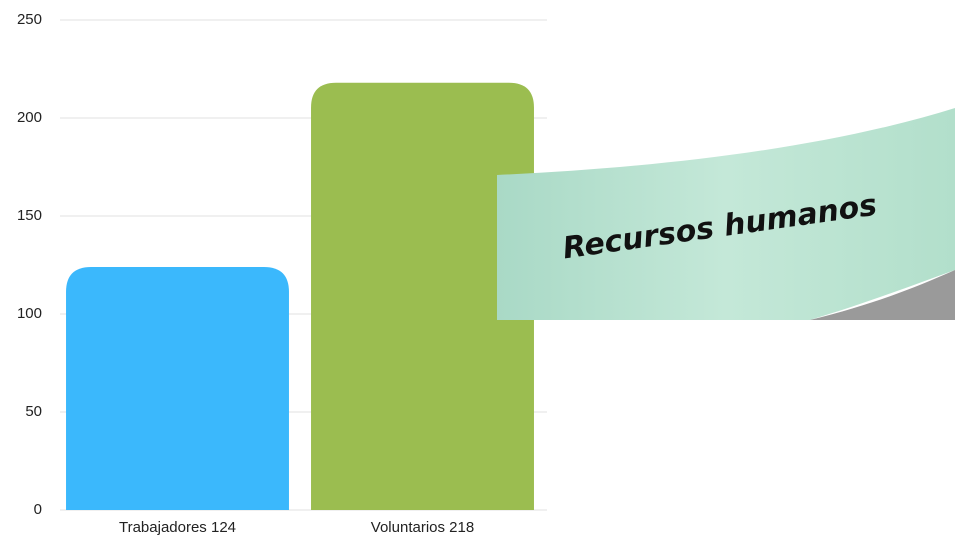 This screenshot has width=955, height=538. What do you see at coordinates (29, 117) in the screenshot?
I see `y-tick-label: 200` at bounding box center [29, 117].